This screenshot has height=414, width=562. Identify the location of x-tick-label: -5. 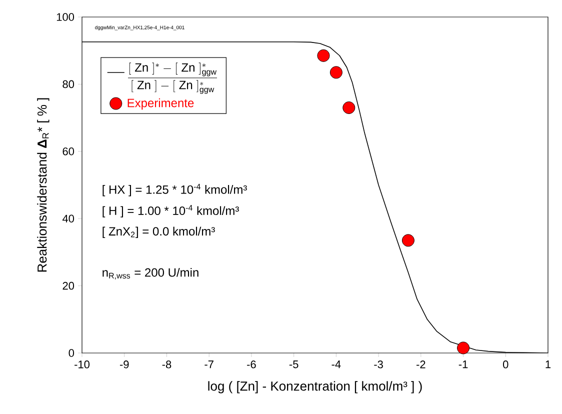
(293, 364).